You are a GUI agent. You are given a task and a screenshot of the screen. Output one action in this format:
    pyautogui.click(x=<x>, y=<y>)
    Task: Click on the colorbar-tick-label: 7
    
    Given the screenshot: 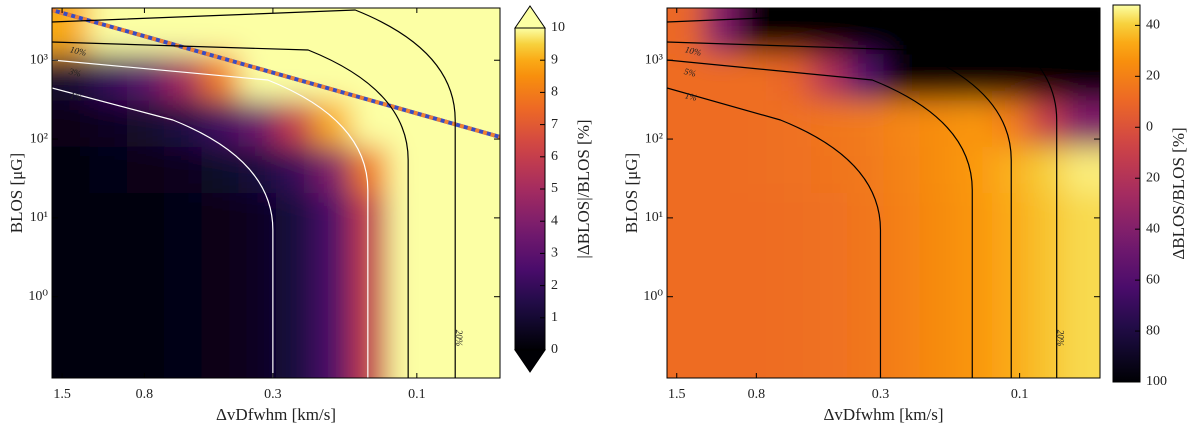 What is the action you would take?
    pyautogui.click(x=554, y=124)
    